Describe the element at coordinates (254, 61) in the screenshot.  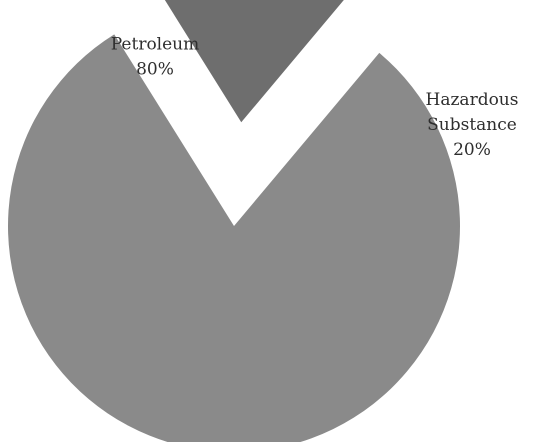
I see `pie-slice-hazardous-substance` at that location.